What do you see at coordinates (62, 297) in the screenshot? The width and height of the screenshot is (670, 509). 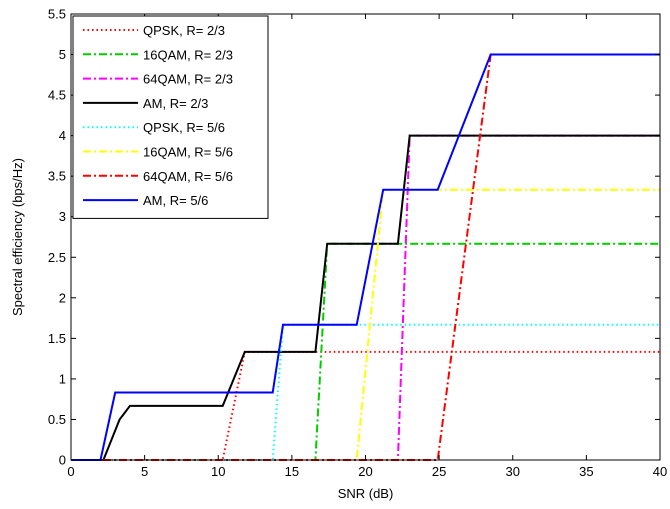 I see `y-tick-label: 2` at bounding box center [62, 297].